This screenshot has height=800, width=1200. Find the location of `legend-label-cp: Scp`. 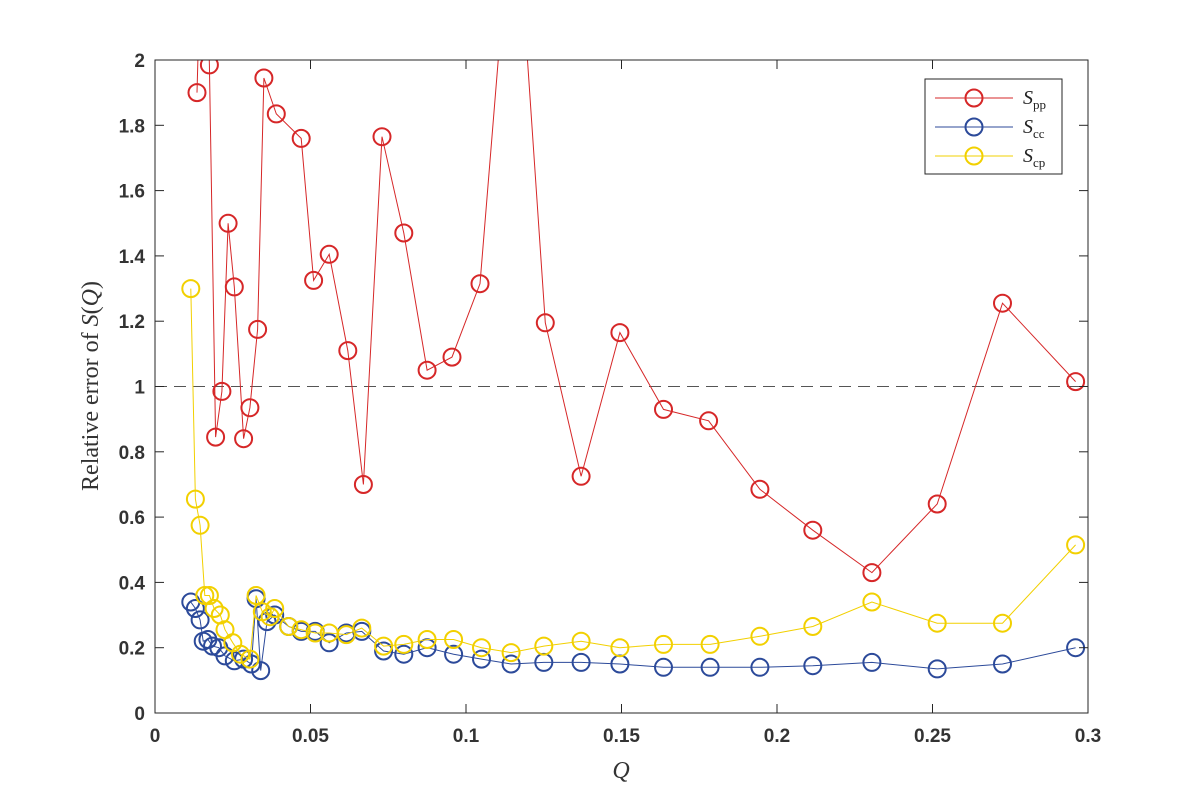

legend-label-cp: Scp is located at coordinates (1034, 157).